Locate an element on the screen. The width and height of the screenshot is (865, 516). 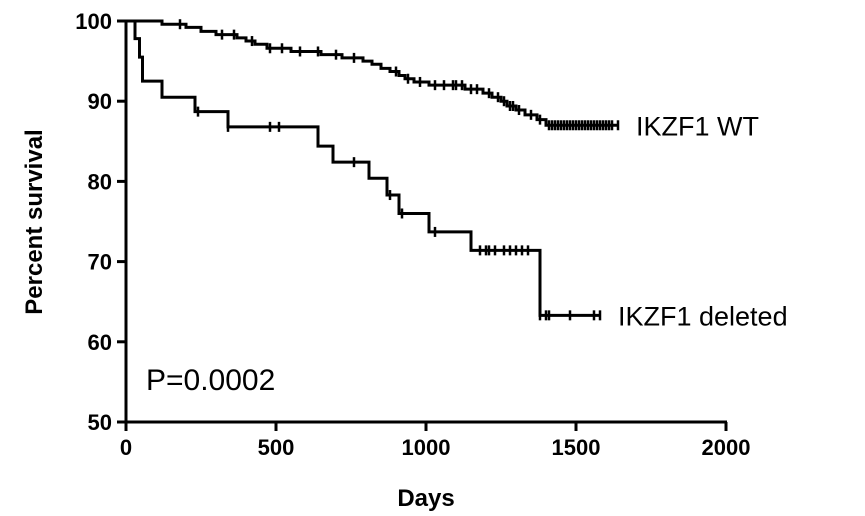
series-label: IKZF1 WT is located at coordinates (697, 126).